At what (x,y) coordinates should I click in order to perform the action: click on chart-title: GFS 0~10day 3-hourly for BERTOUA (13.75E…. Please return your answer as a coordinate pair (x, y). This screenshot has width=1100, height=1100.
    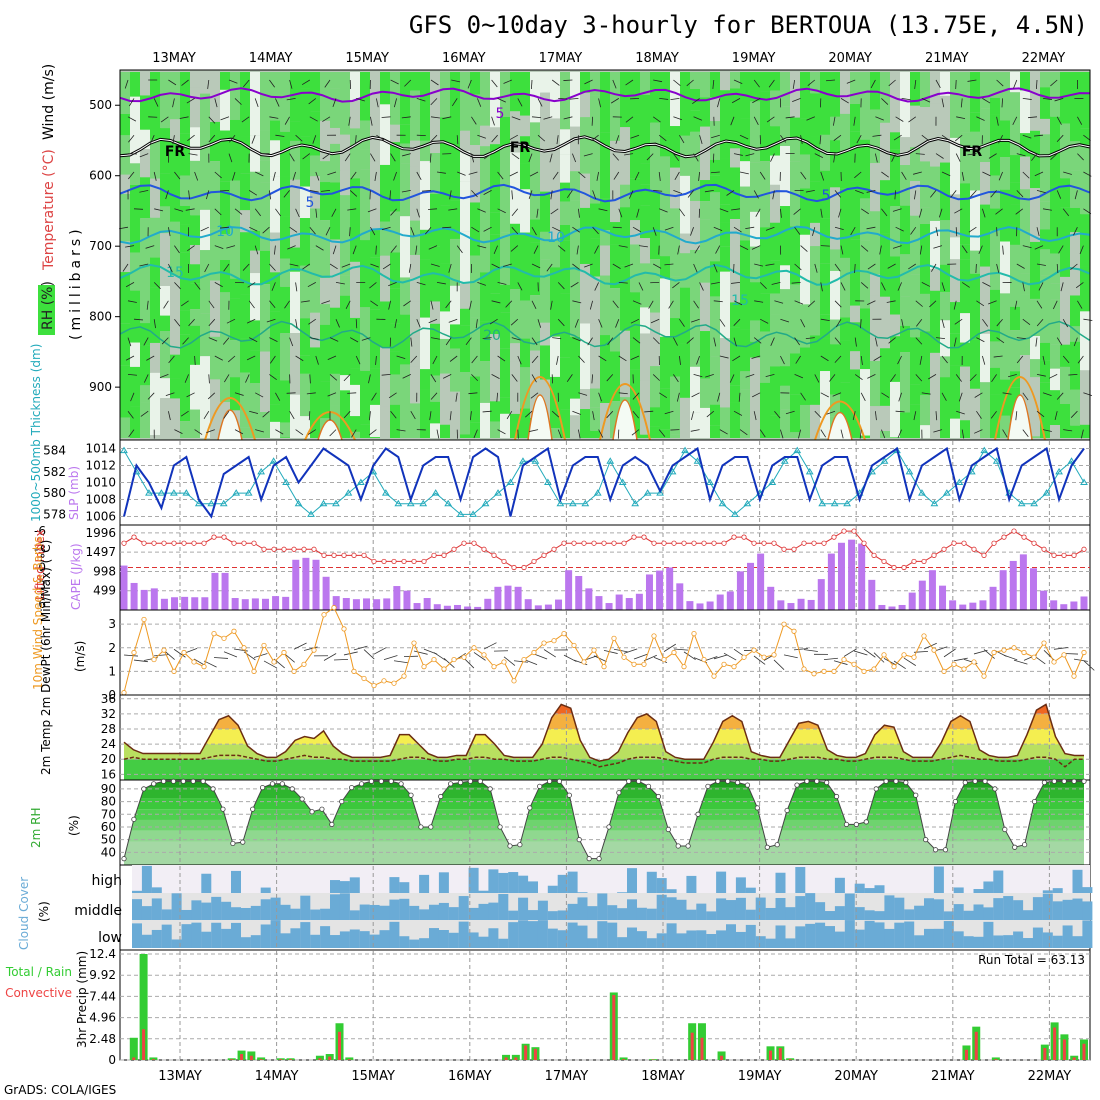
    Looking at the image, I should click on (748, 25).